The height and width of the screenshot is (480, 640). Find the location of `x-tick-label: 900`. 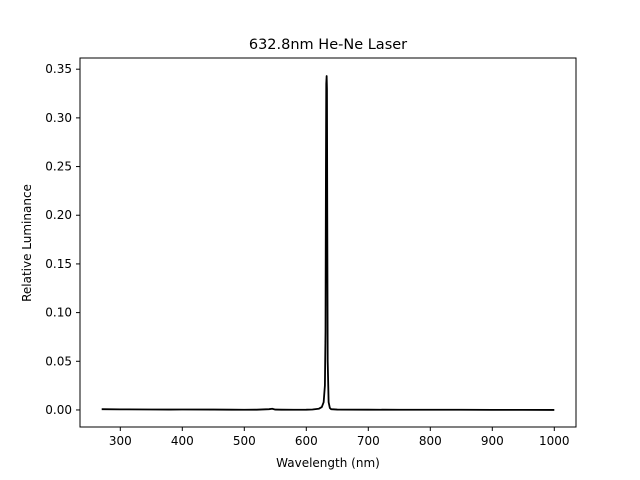

x-tick-label: 900 is located at coordinates (492, 441).